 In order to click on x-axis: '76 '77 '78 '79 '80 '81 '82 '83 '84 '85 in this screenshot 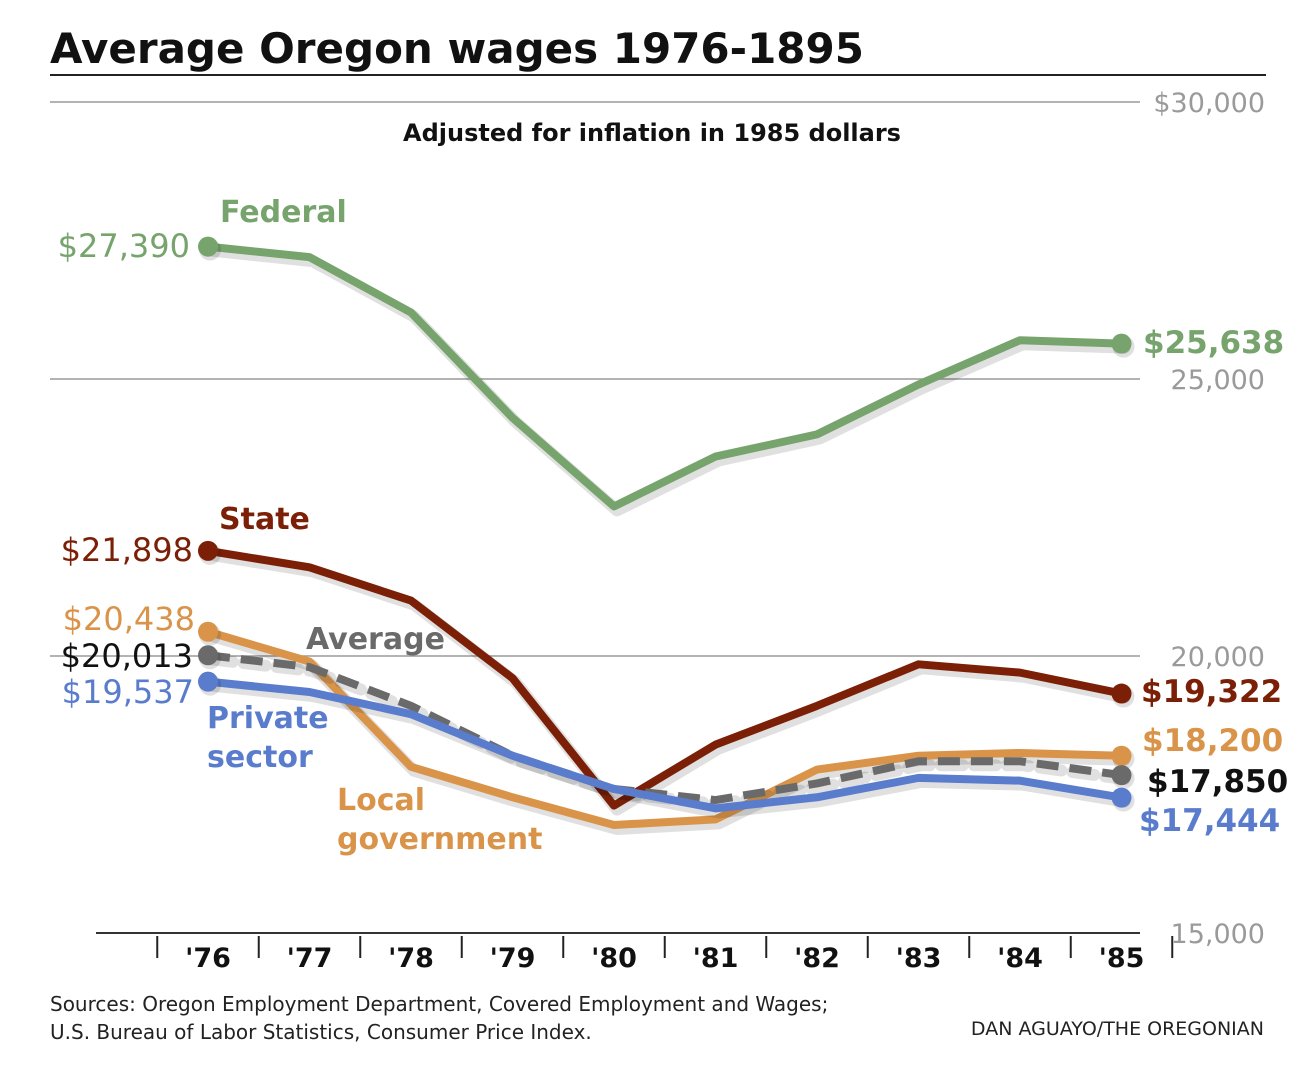, I will do `click(665, 955)`.